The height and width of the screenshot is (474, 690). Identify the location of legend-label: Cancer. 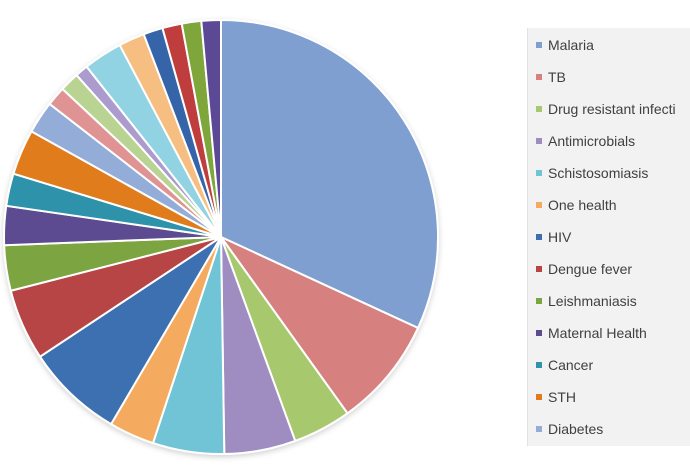
(571, 365).